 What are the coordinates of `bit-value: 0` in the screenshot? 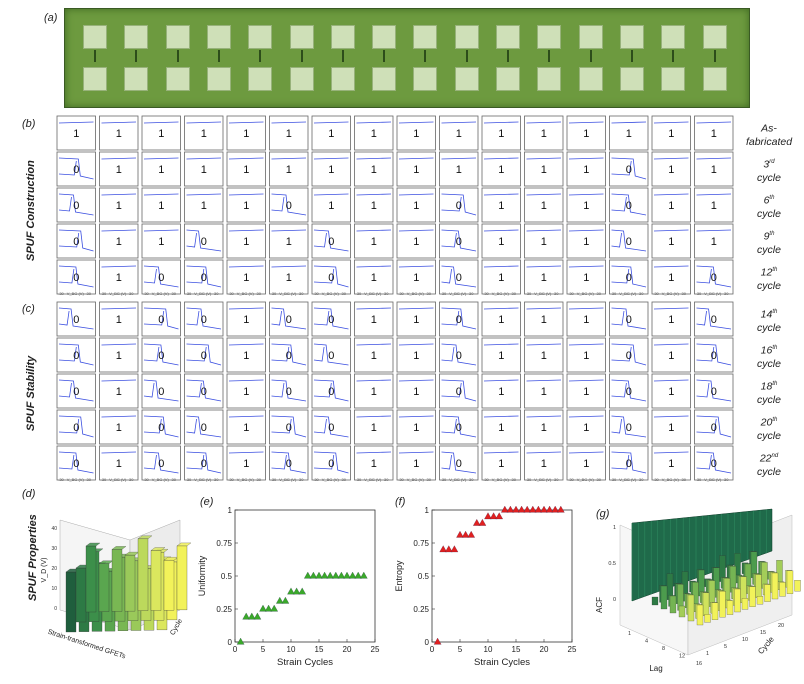 It's located at (629, 464).